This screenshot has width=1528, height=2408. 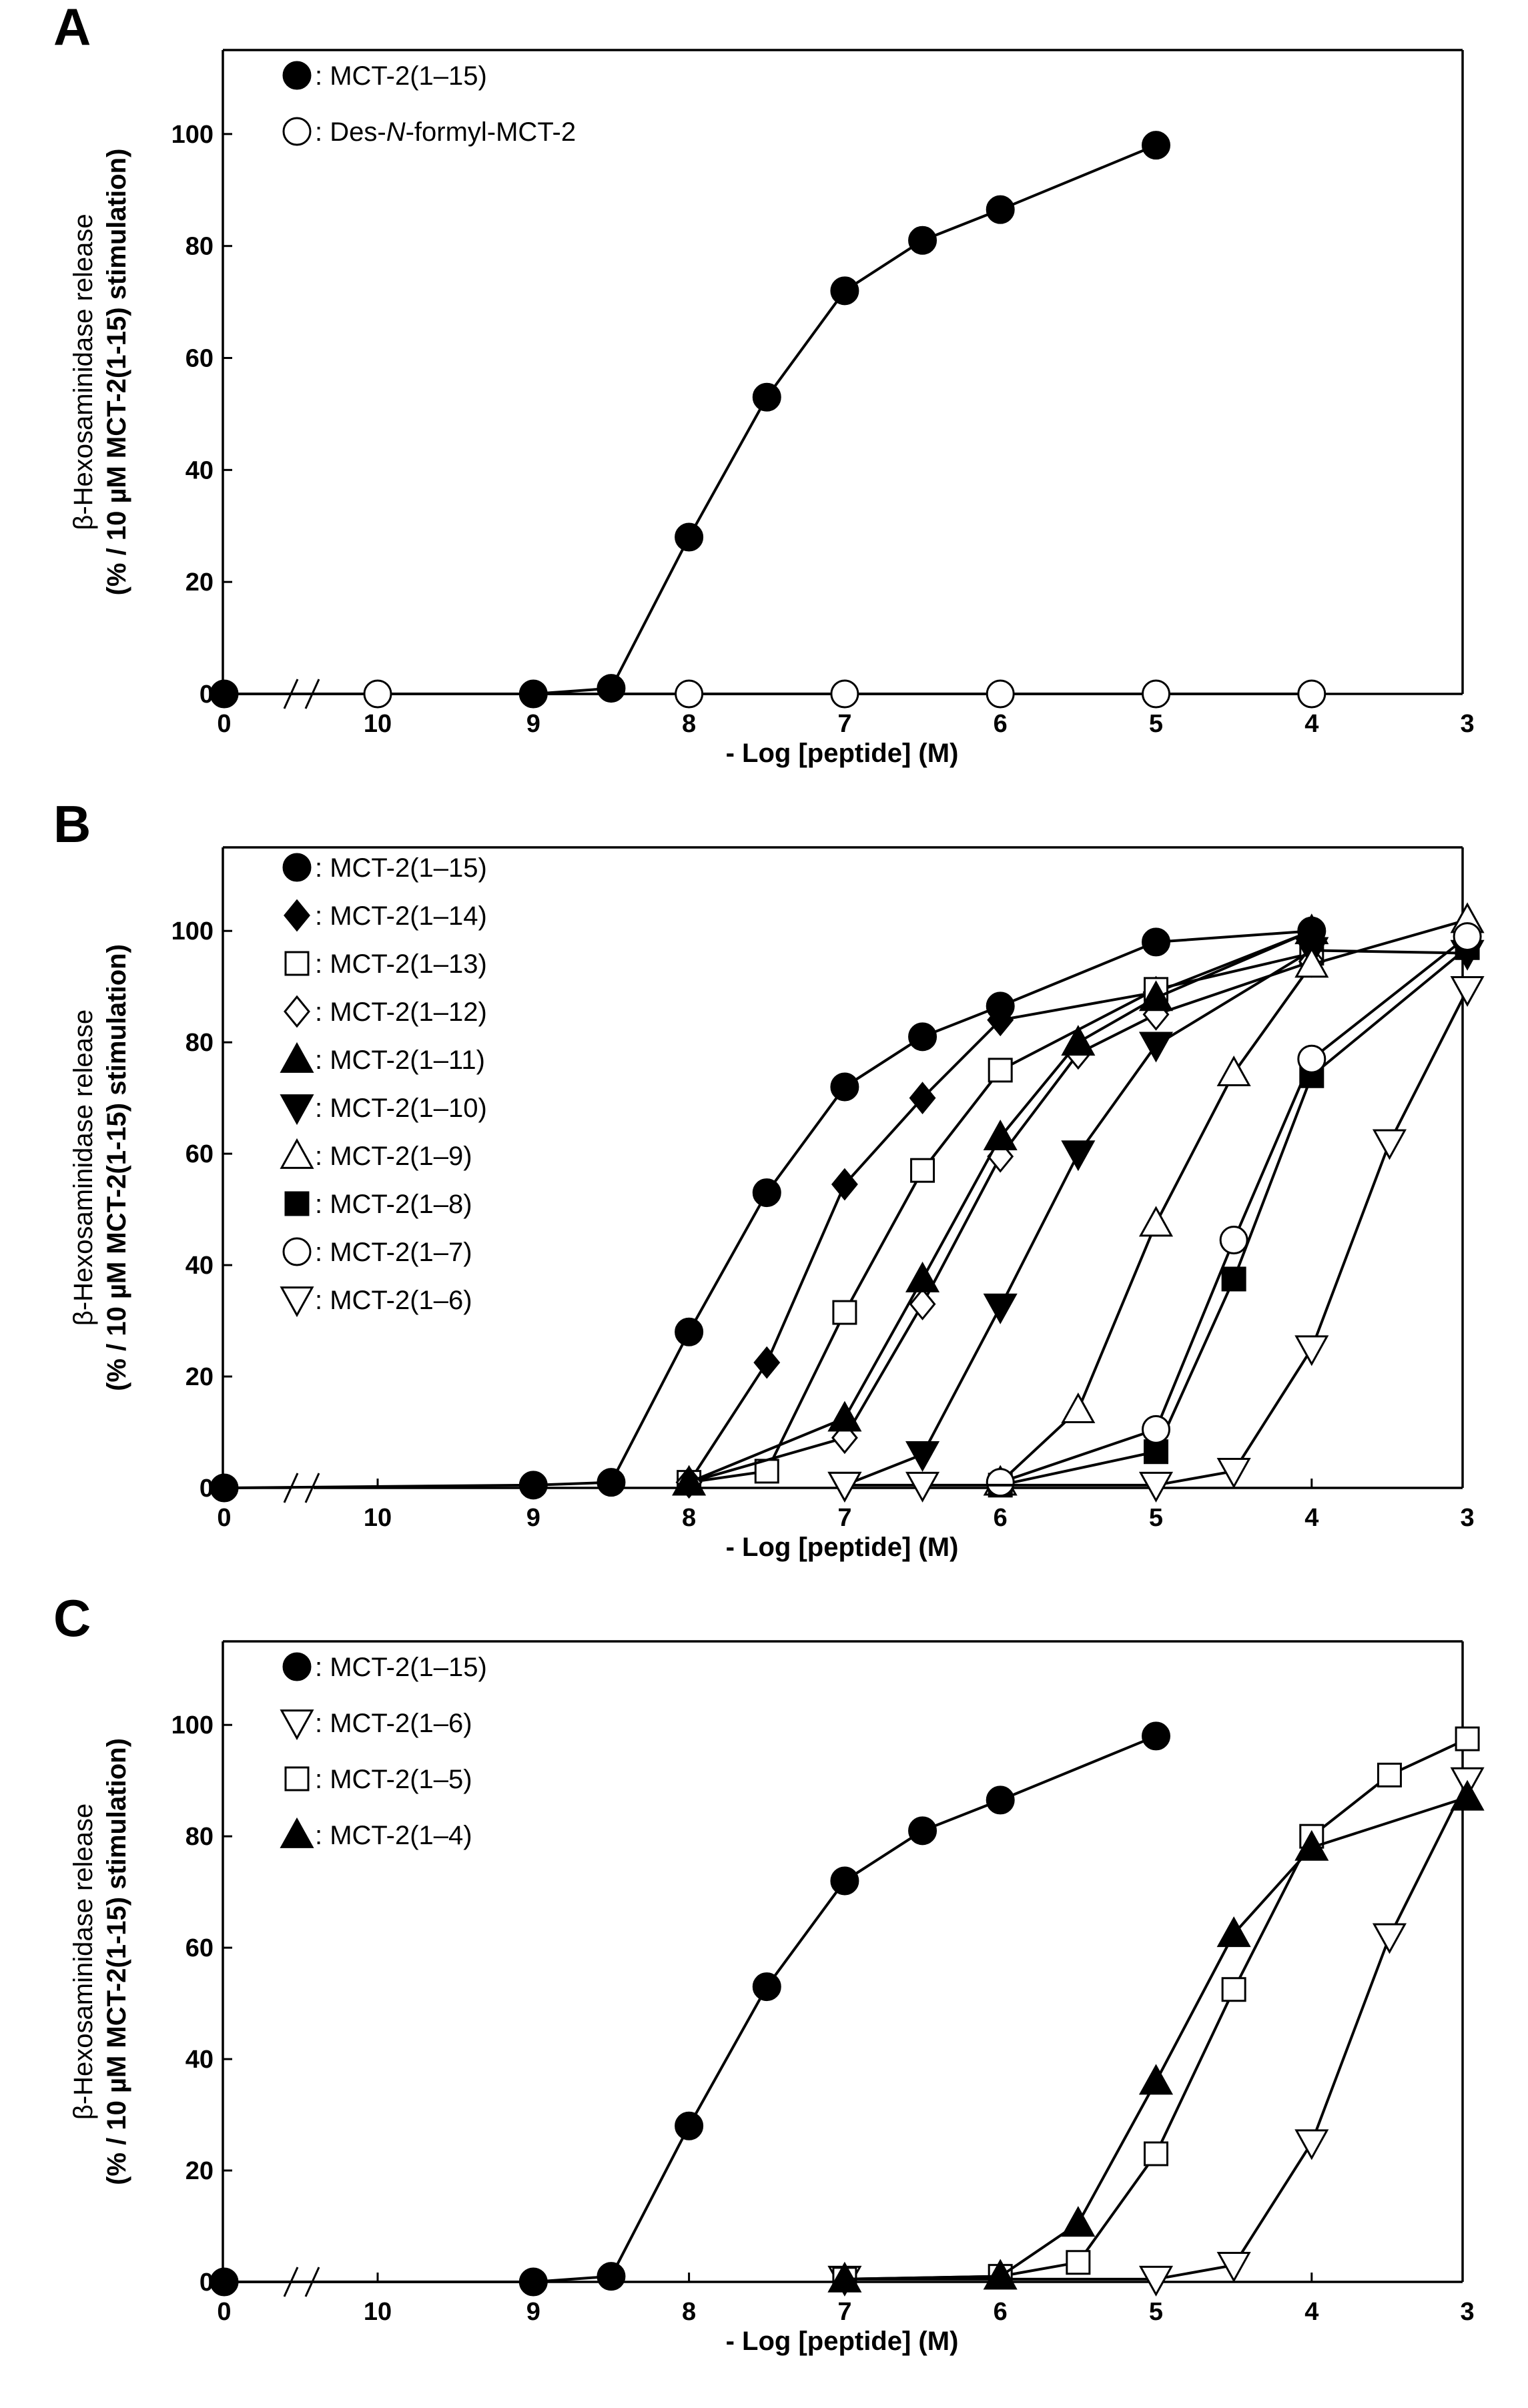 What do you see at coordinates (446, 132) in the screenshot?
I see `legend-label: : Des-N-formyl-MCT-2` at bounding box center [446, 132].